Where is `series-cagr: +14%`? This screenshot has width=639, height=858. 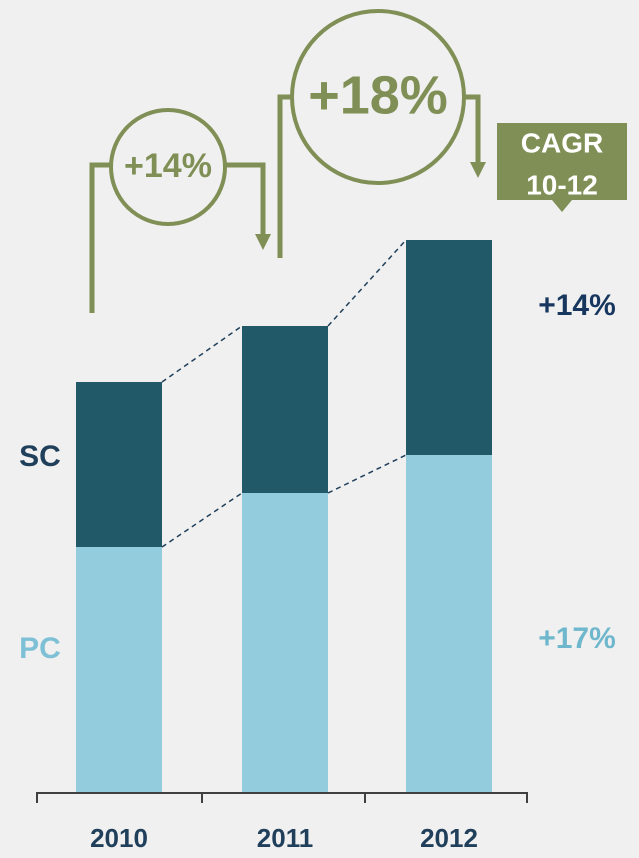
series-cagr: +14% is located at coordinates (577, 305).